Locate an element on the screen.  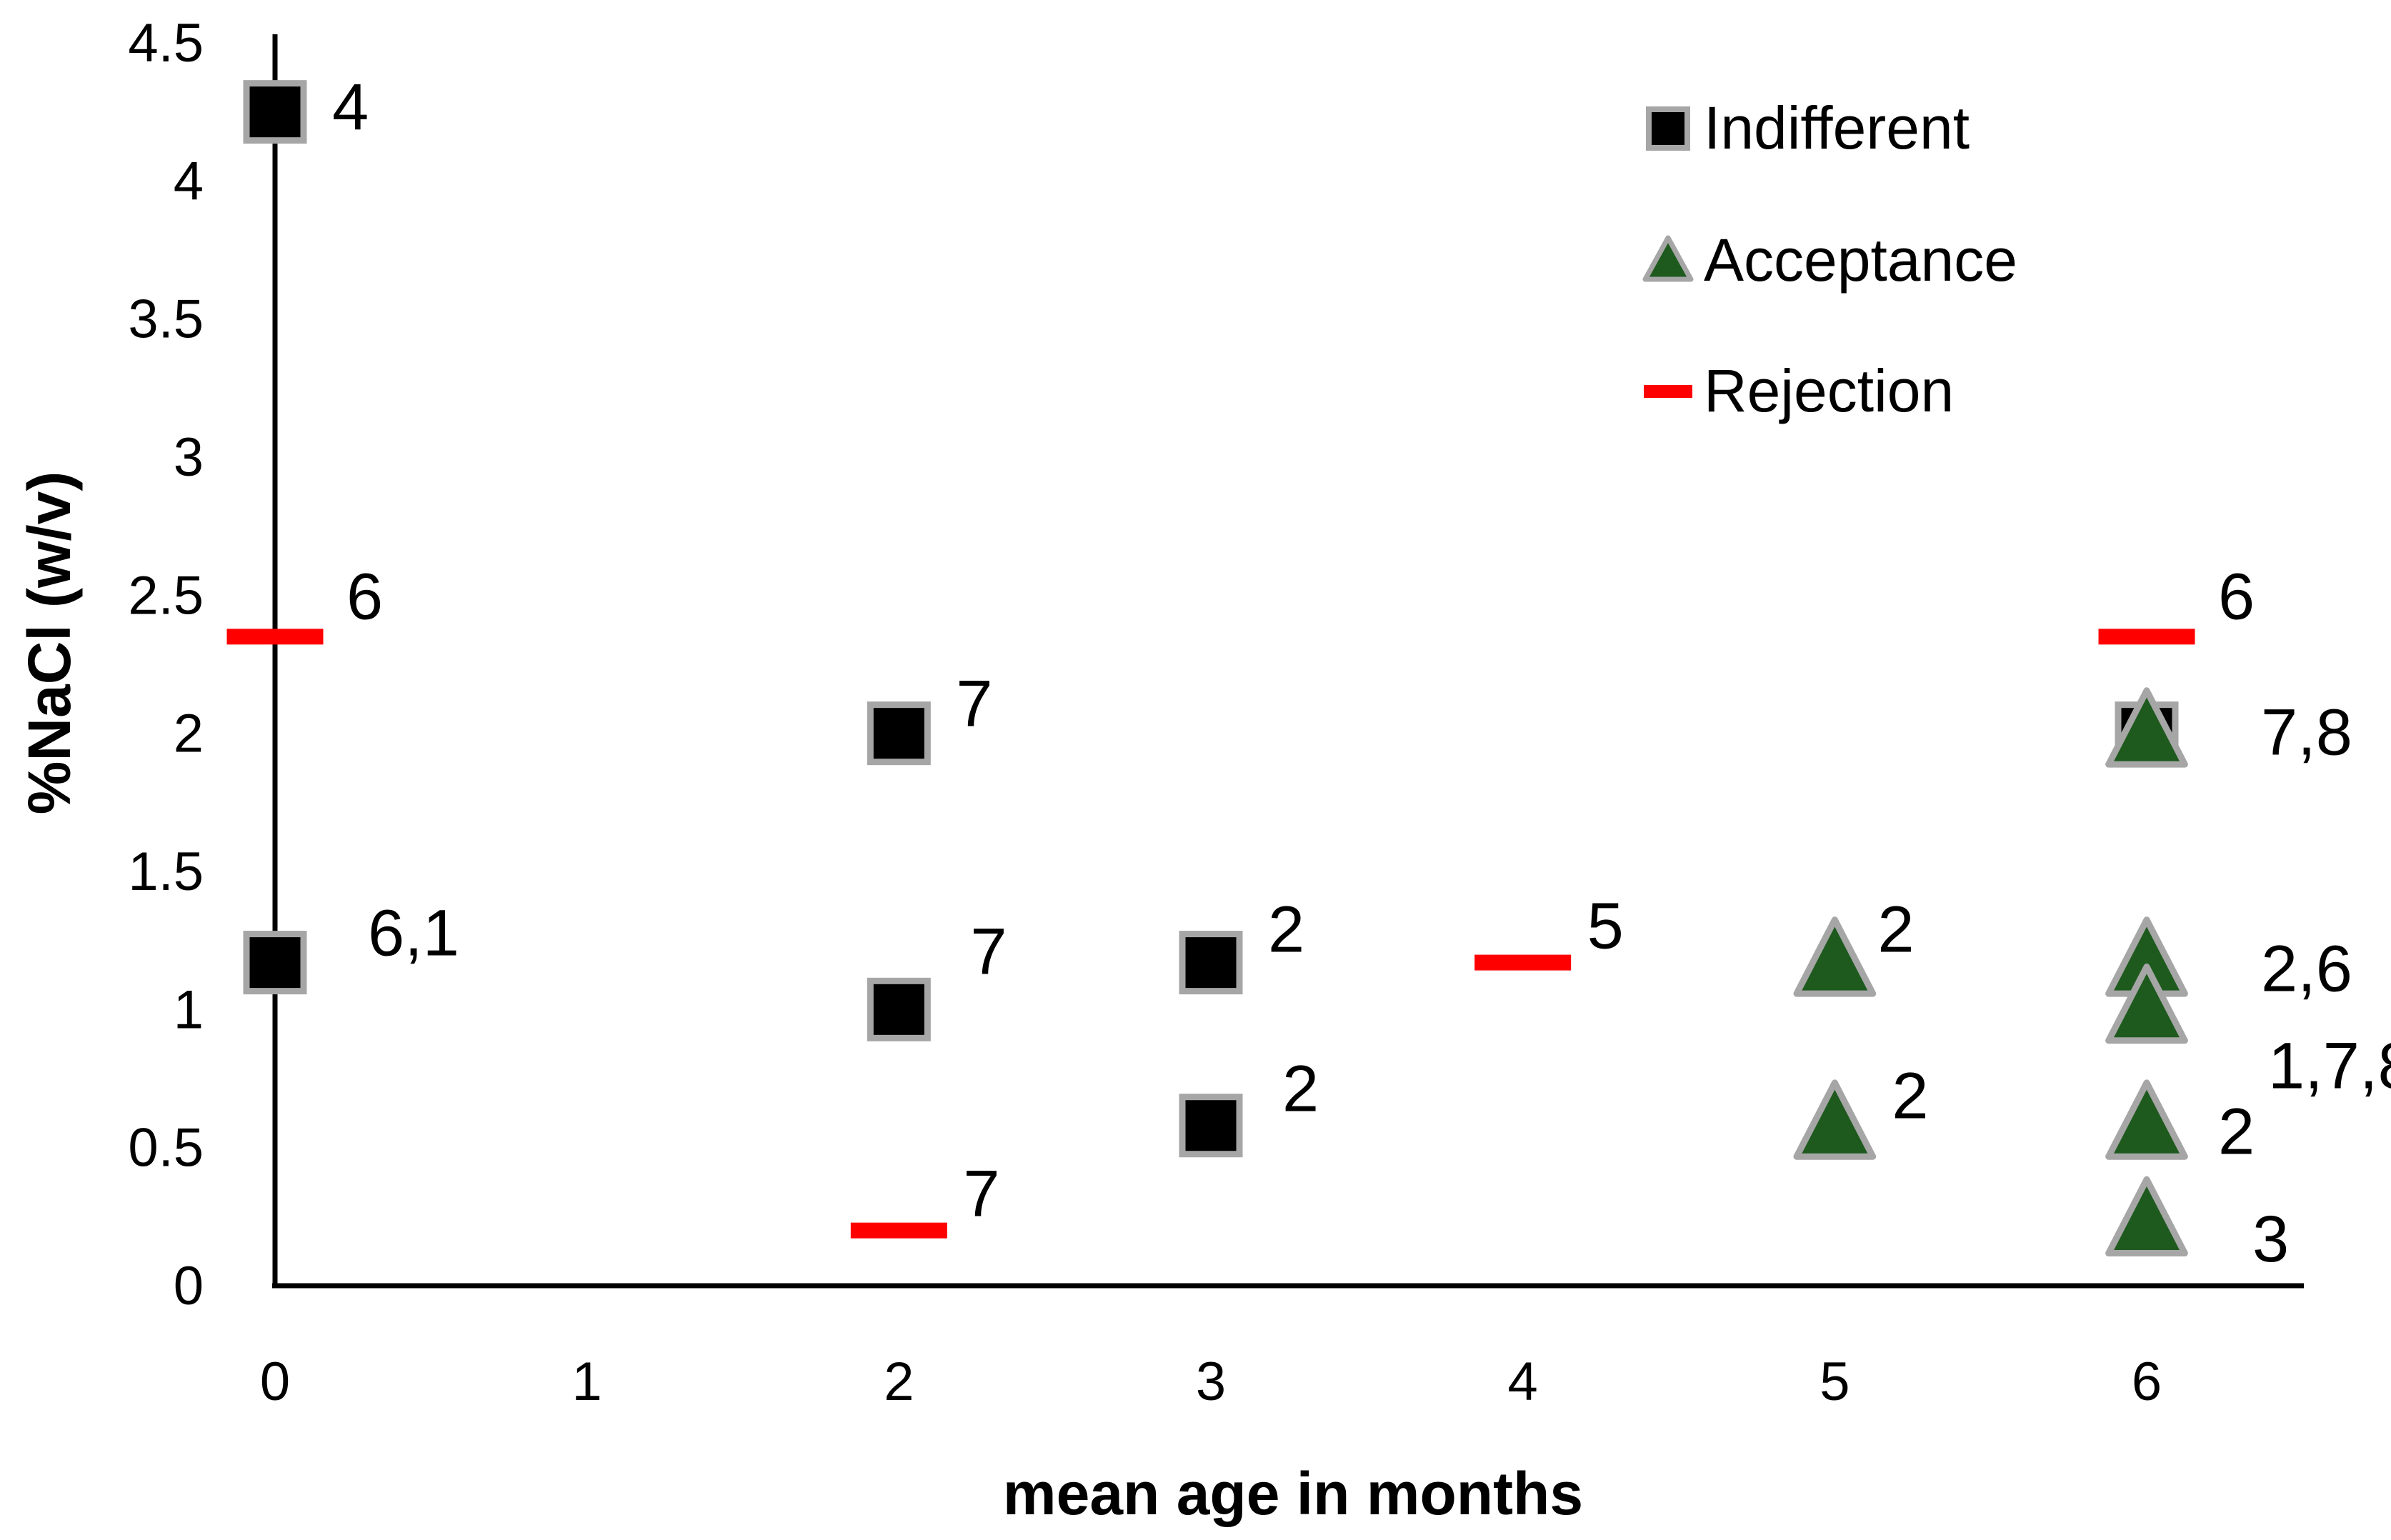
data-label: 3 is located at coordinates (2270, 1239).